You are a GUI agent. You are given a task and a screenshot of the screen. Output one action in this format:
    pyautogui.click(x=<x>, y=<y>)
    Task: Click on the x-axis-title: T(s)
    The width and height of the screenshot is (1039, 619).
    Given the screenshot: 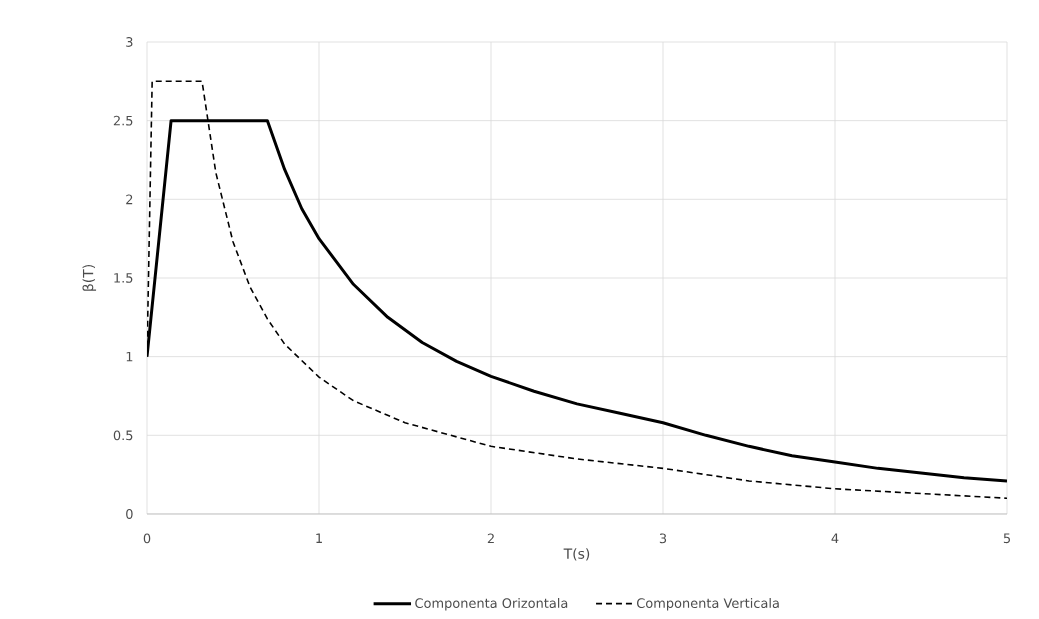 What is the action you would take?
    pyautogui.click(x=576, y=554)
    